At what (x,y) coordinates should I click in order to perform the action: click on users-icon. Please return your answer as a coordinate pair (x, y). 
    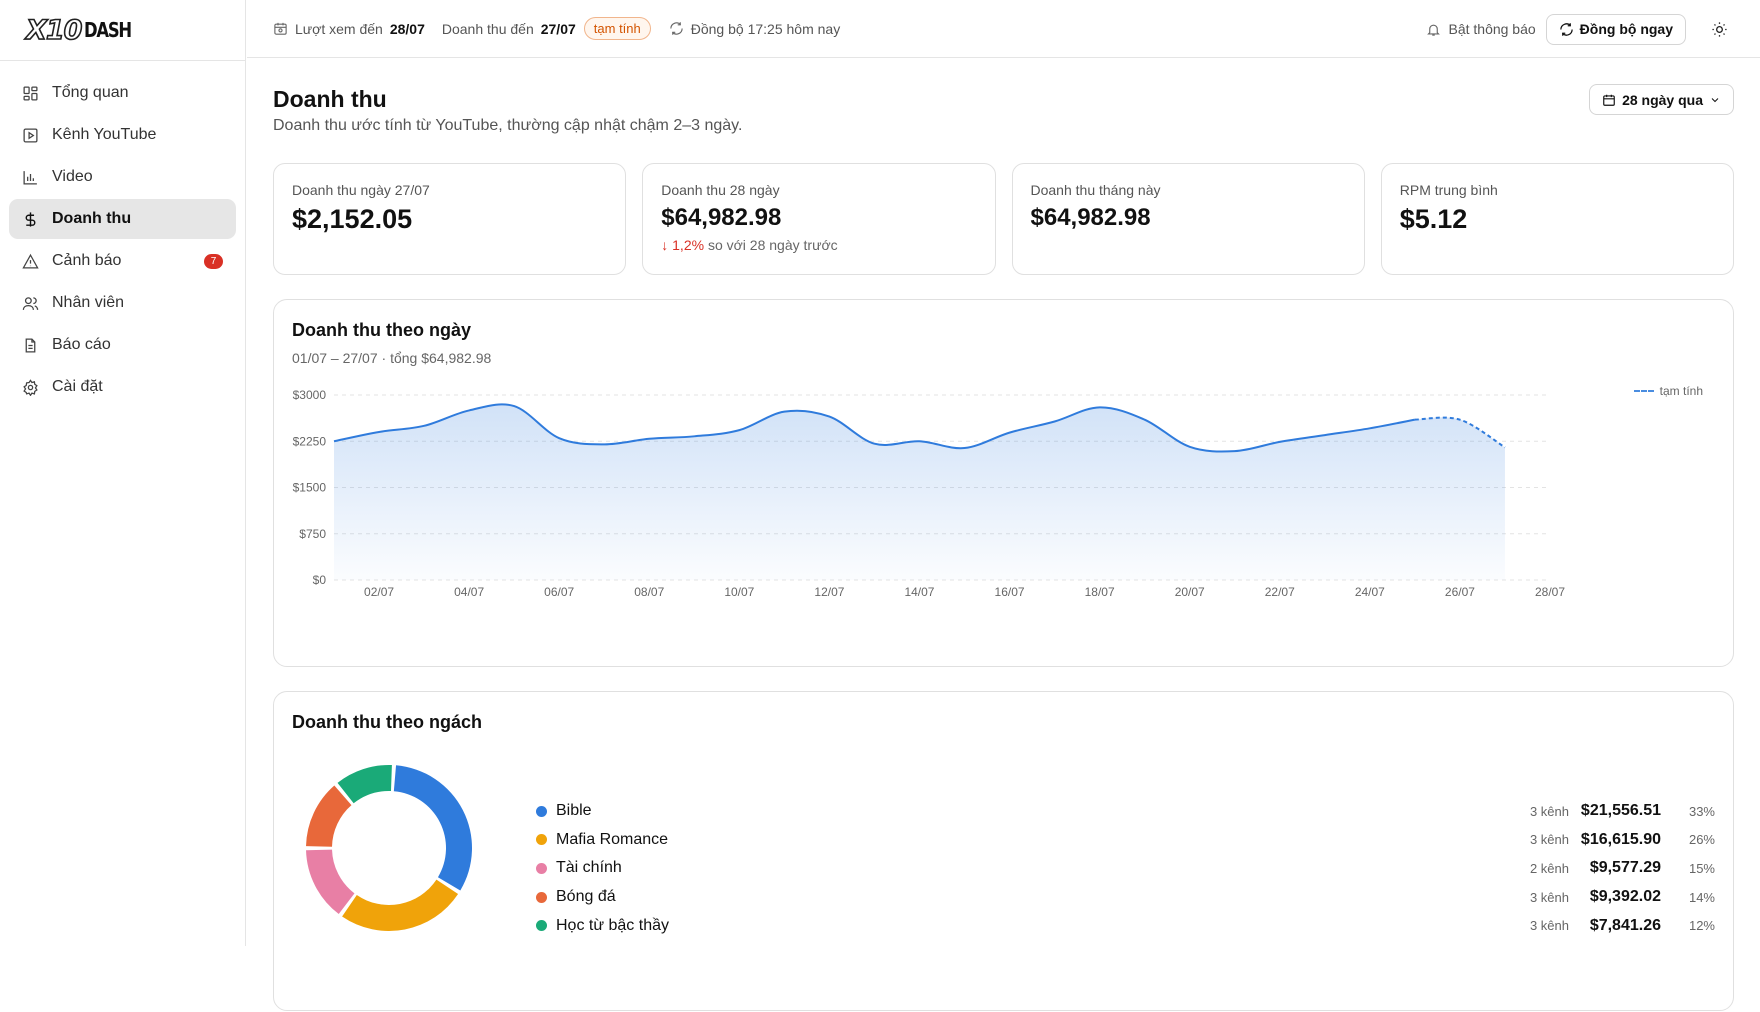
    Looking at the image, I should click on (30, 303).